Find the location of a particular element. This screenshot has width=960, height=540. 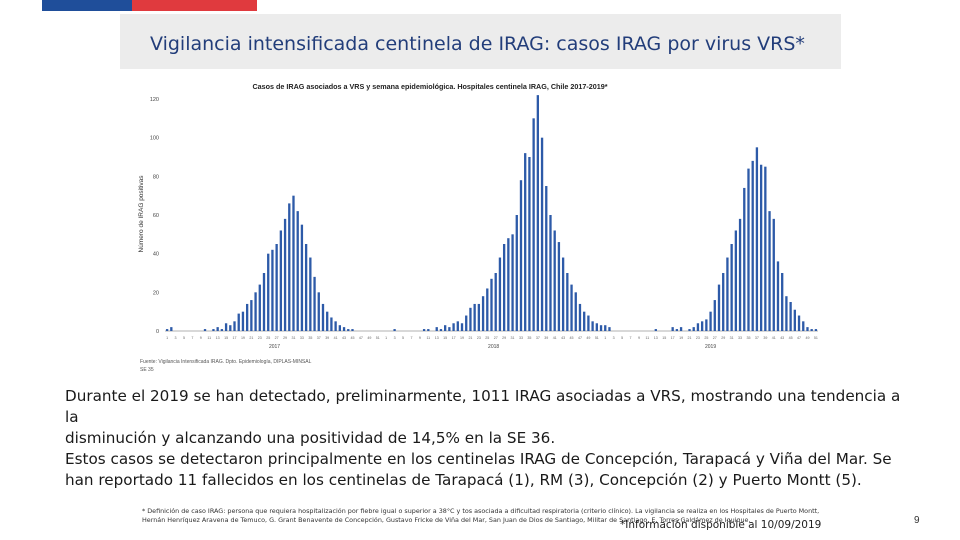

year-label: 2019 is located at coordinates (710, 347).